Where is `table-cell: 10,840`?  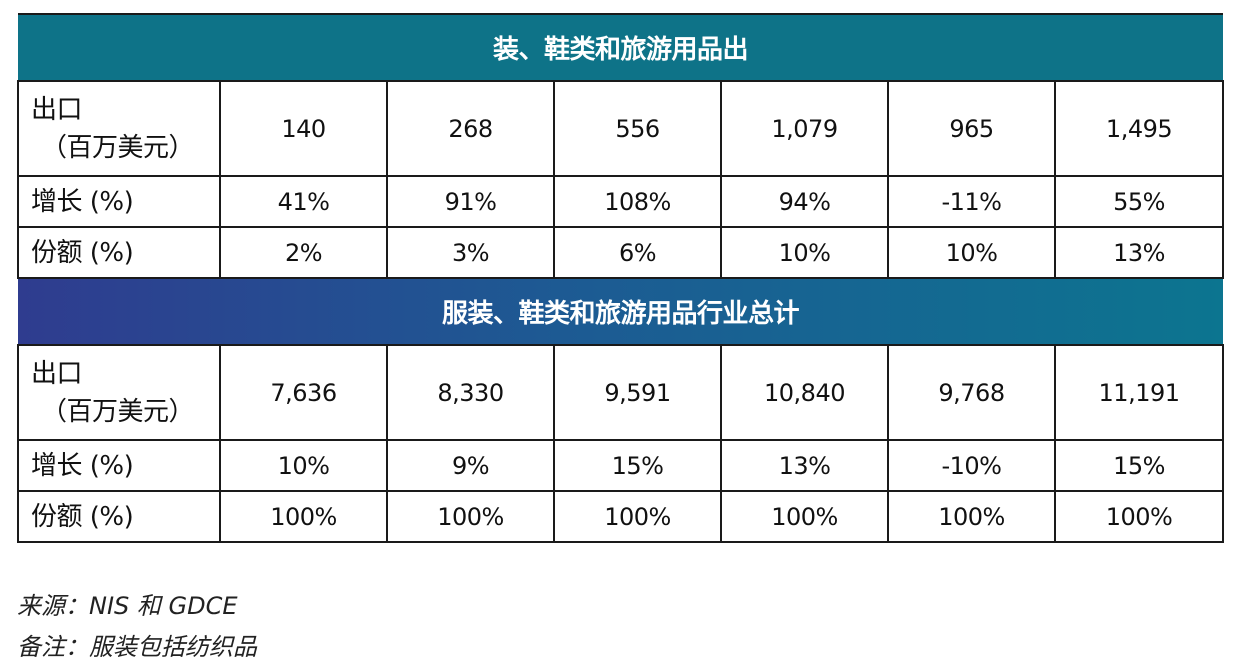 table-cell: 10,840 is located at coordinates (804, 392).